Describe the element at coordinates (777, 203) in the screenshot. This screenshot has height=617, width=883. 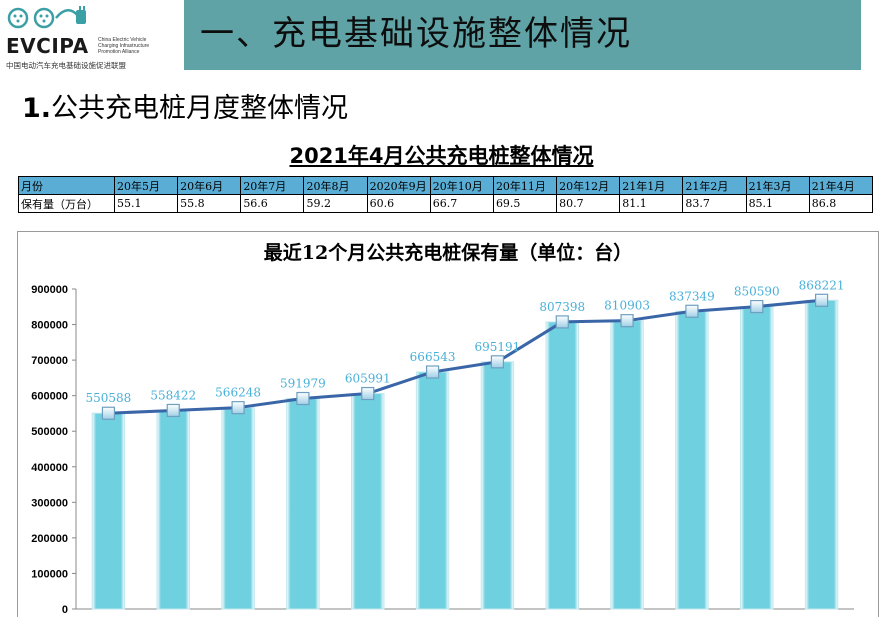
I see `table-cell: 85.1` at that location.